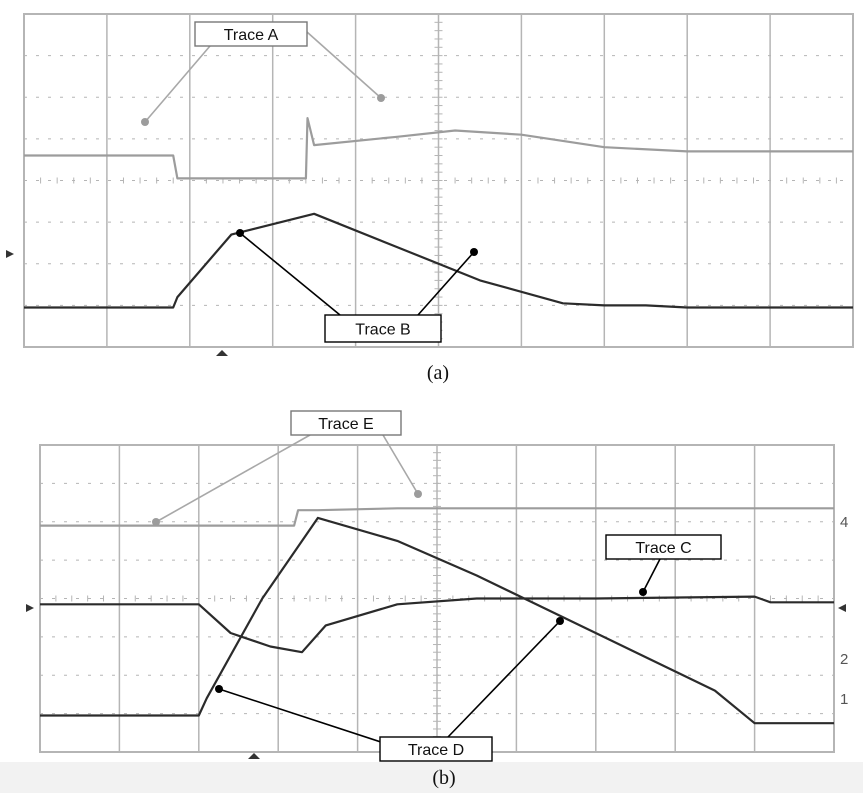 The image size is (863, 793). What do you see at coordinates (443, 778) in the screenshot?
I see `caption-b: (b)` at bounding box center [443, 778].